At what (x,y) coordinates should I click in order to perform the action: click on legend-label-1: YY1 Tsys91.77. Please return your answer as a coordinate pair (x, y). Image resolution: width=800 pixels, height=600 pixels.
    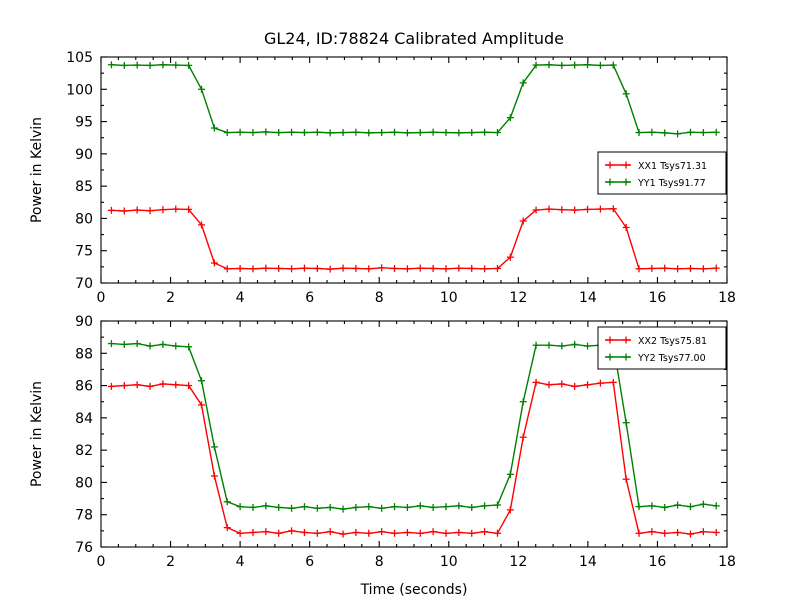
    Looking at the image, I should click on (671, 183).